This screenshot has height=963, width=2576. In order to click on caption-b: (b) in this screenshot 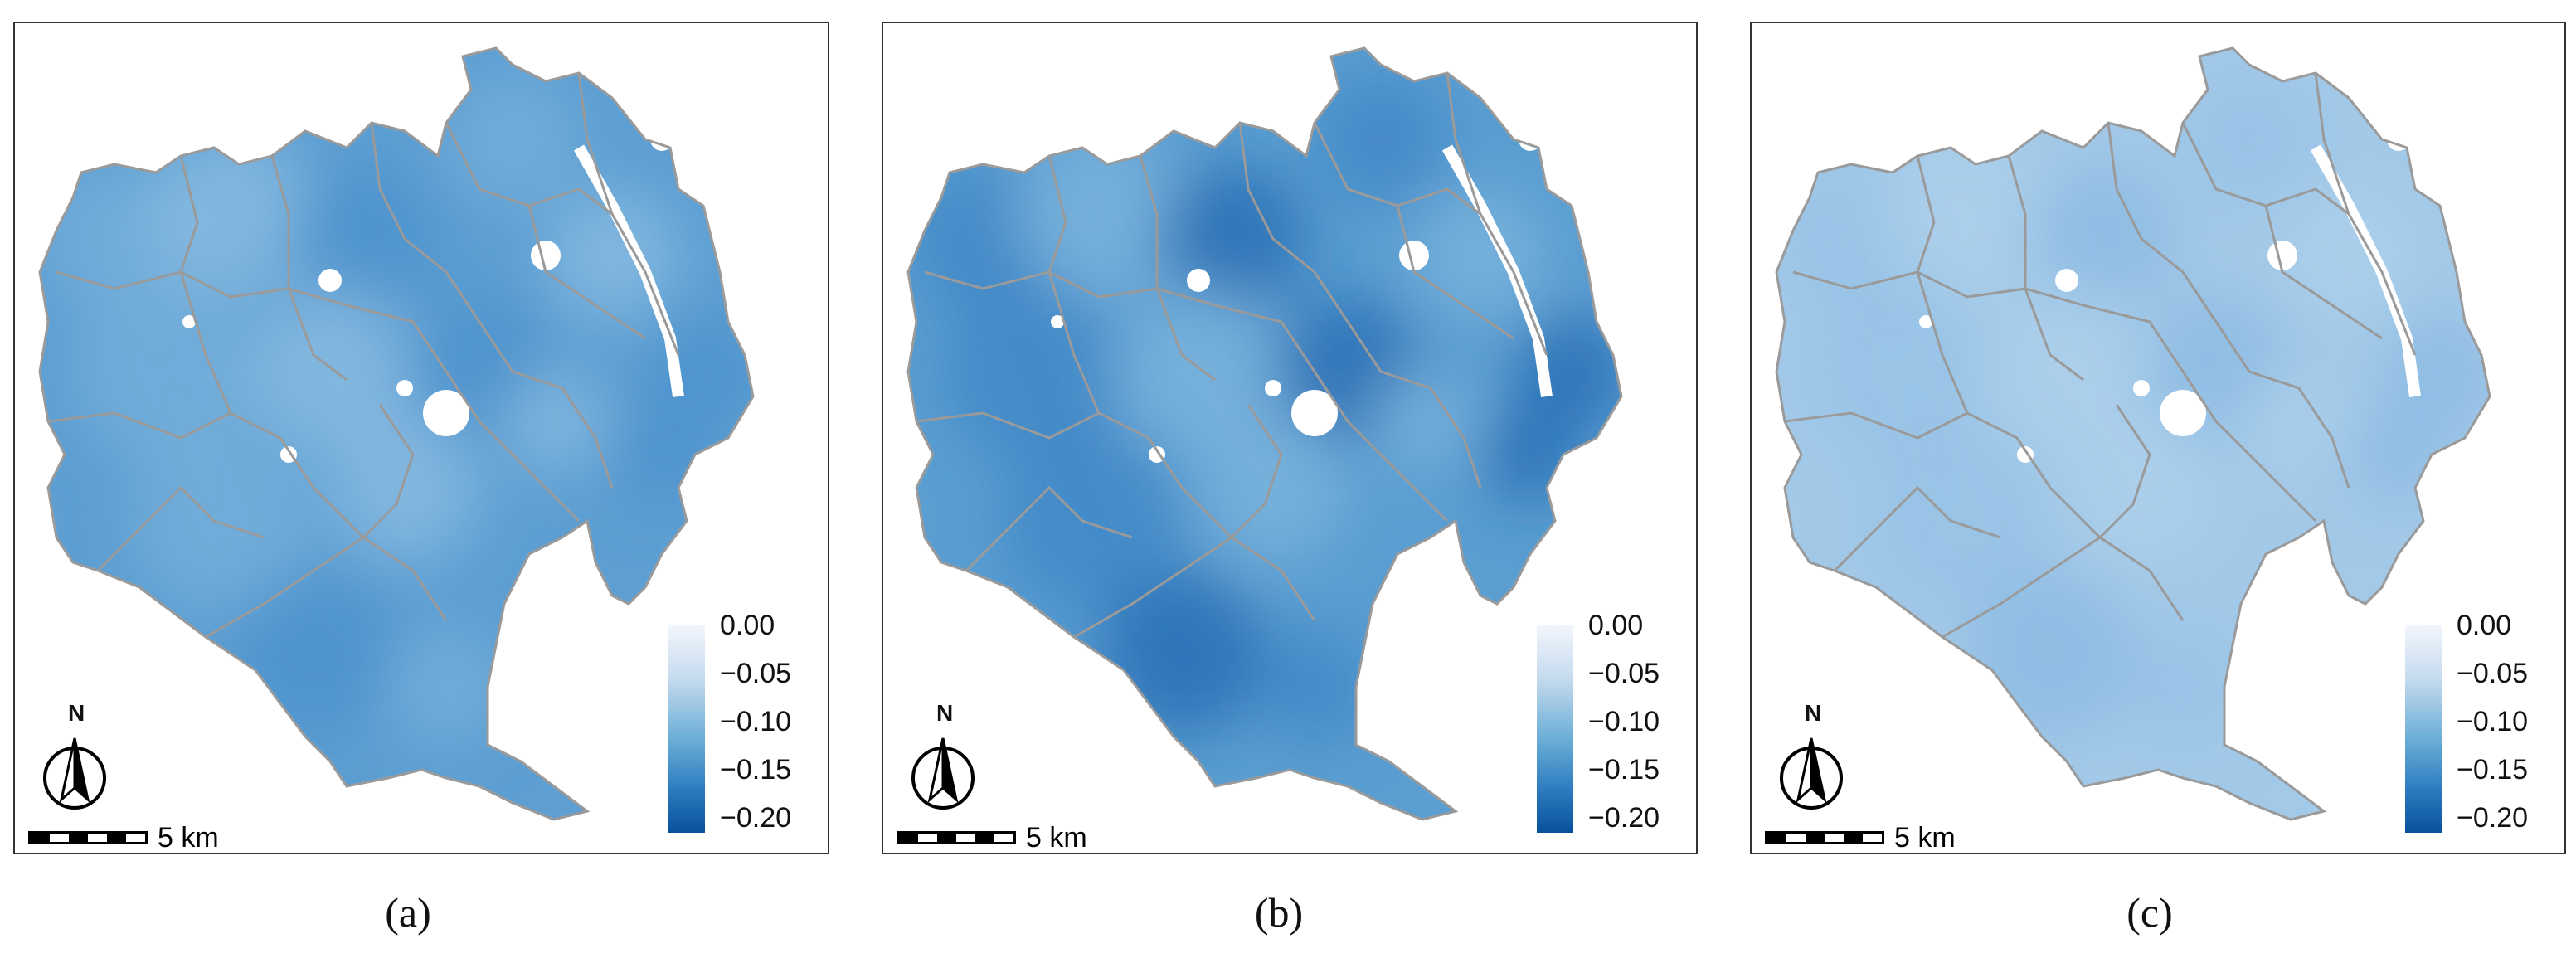, I will do `click(1279, 912)`.